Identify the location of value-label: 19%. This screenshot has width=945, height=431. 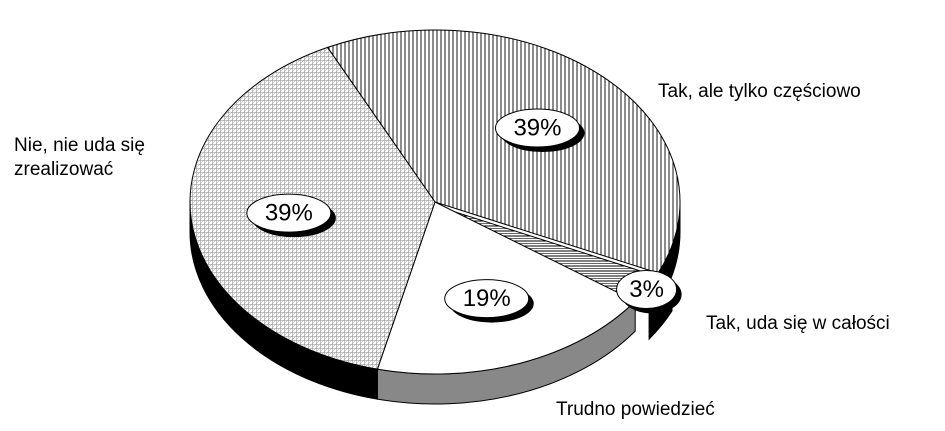
(487, 298).